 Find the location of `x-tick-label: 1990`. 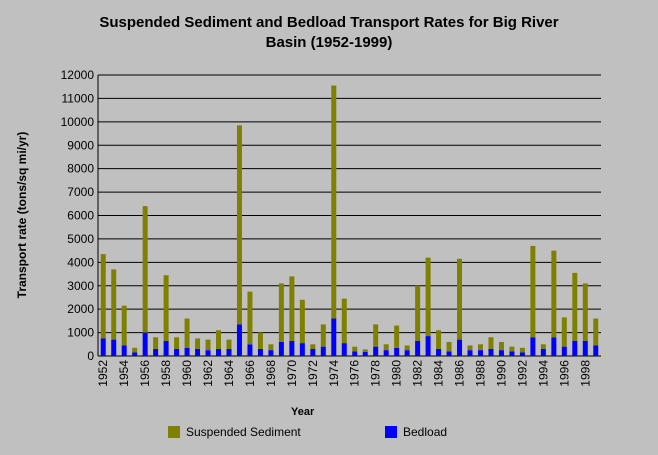

x-tick-label: 1990 is located at coordinates (501, 373).